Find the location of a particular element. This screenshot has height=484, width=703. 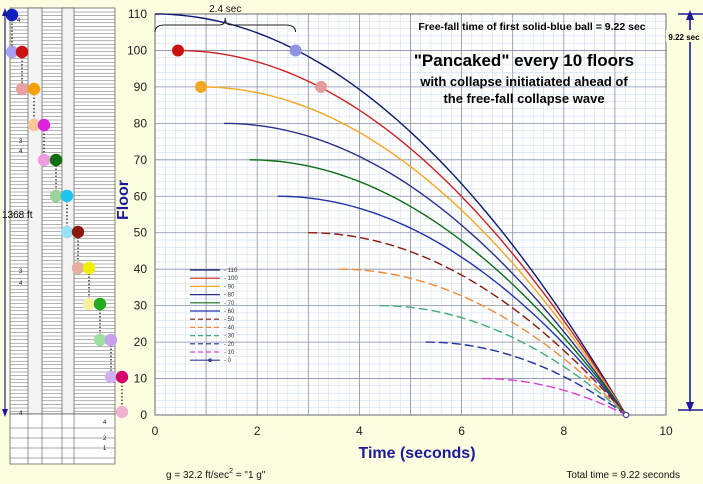

tower-floor-label: 2 is located at coordinates (105, 439).